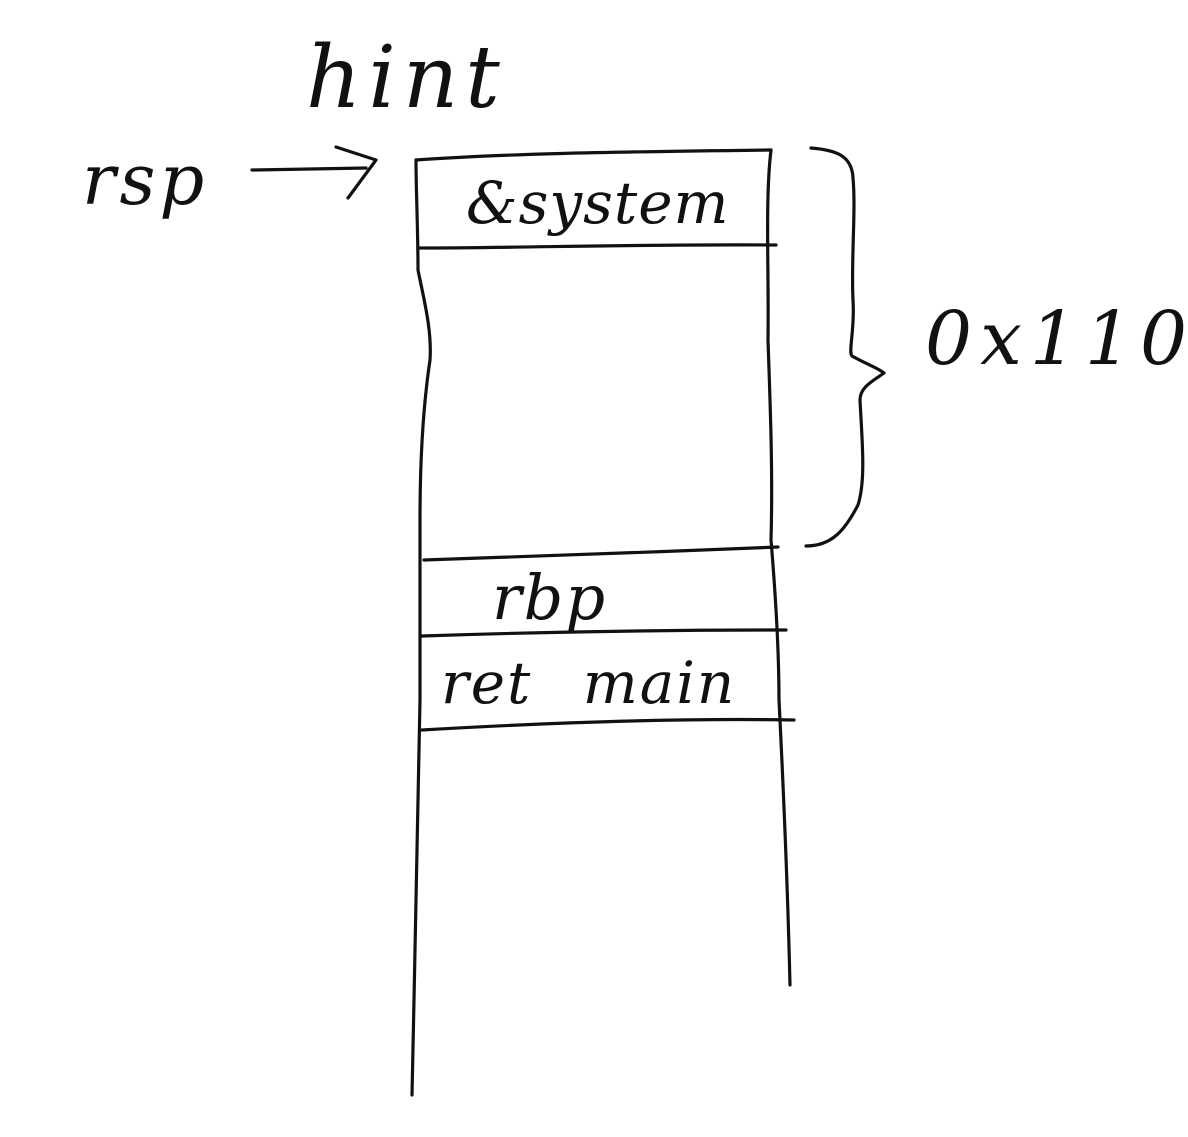 The height and width of the screenshot is (1137, 1188). Describe the element at coordinates (550, 597) in the screenshot. I see `stack-slot-rbp: rbp` at that location.